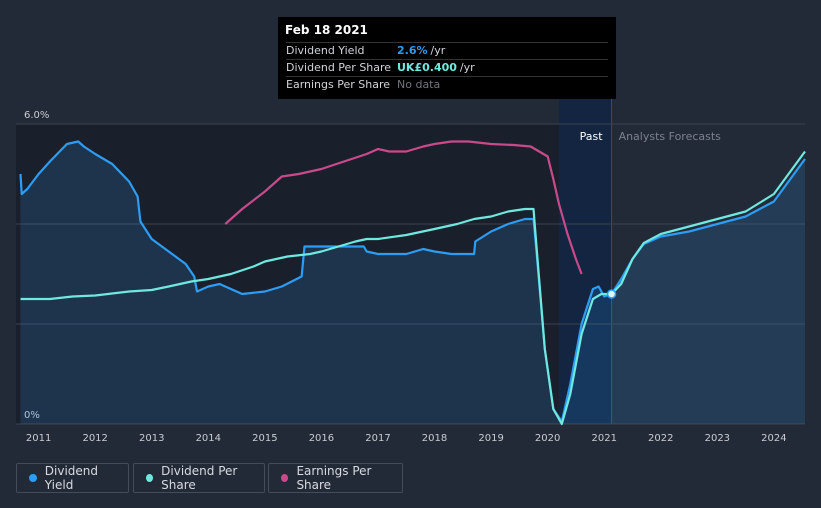 This screenshot has width=821, height=508. I want to click on tooltip-date: Feb 18 2021, so click(326, 30).